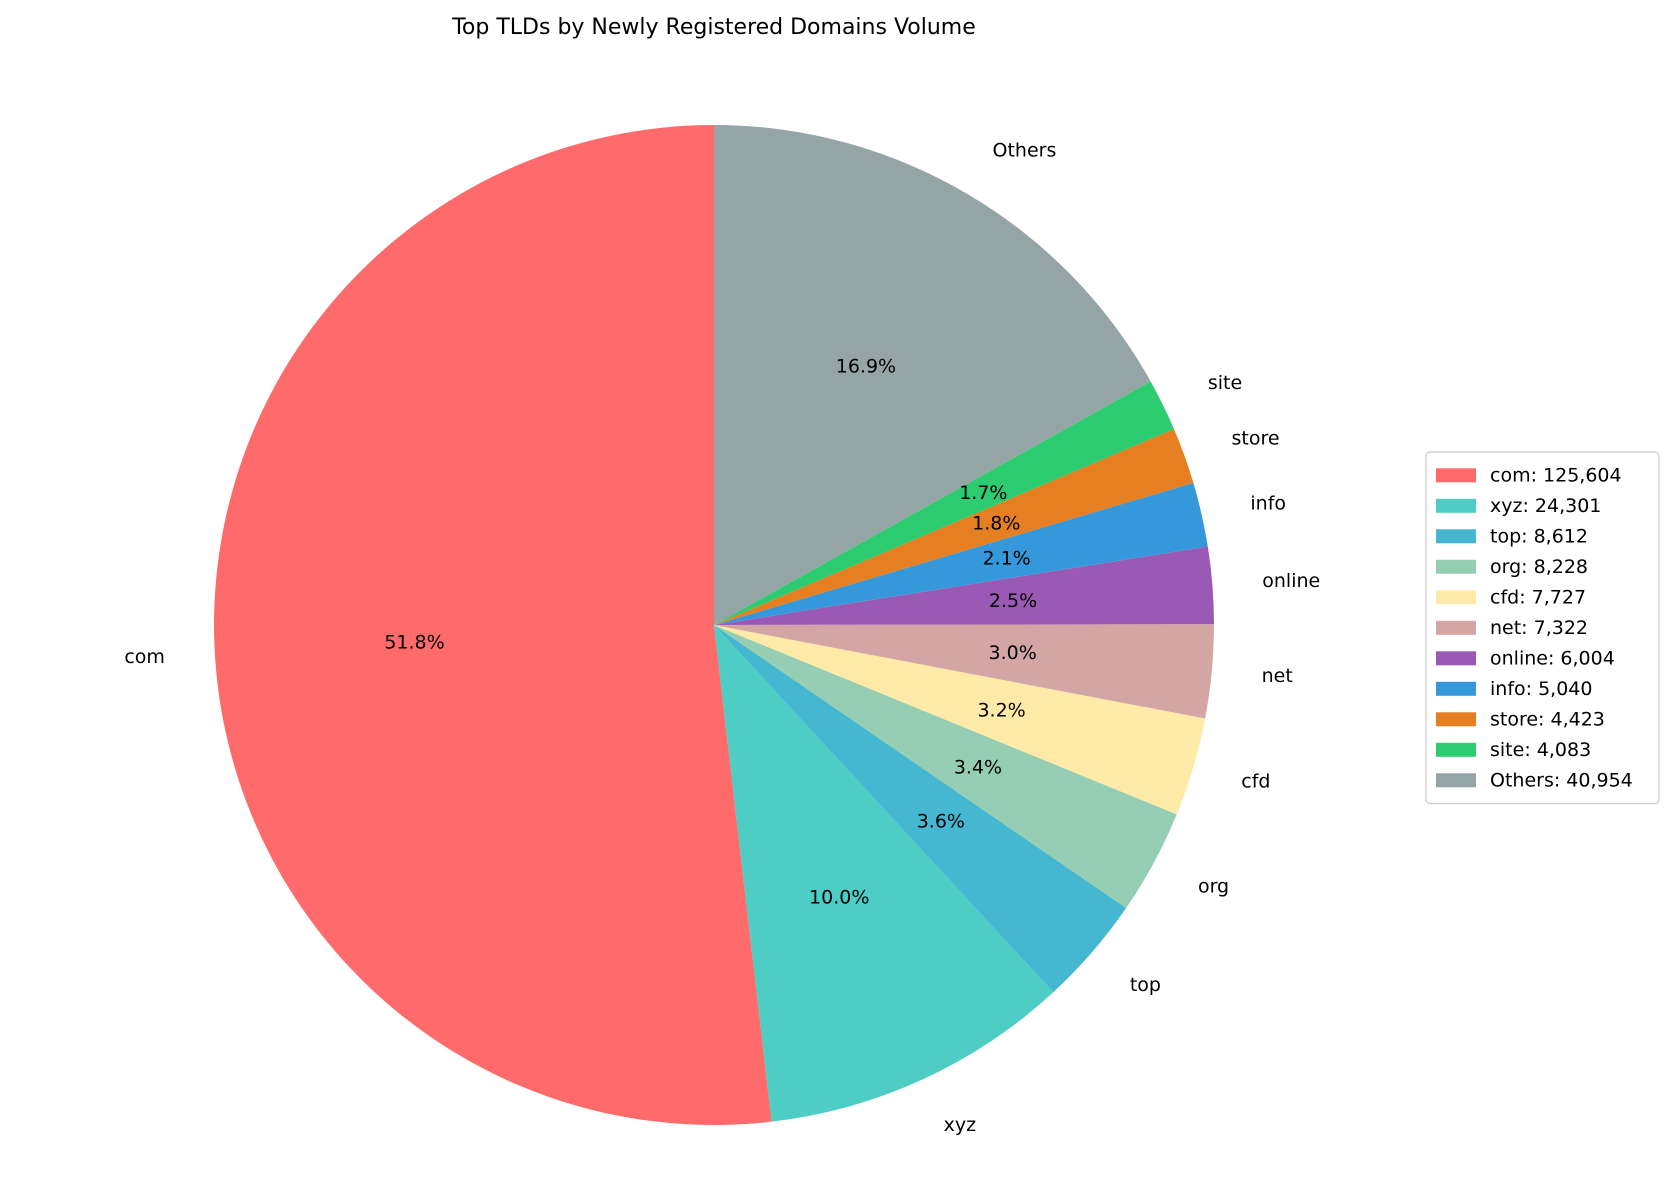 The image size is (1667, 1189). What do you see at coordinates (983, 493) in the screenshot?
I see `percent-label-site: 1.7%` at bounding box center [983, 493].